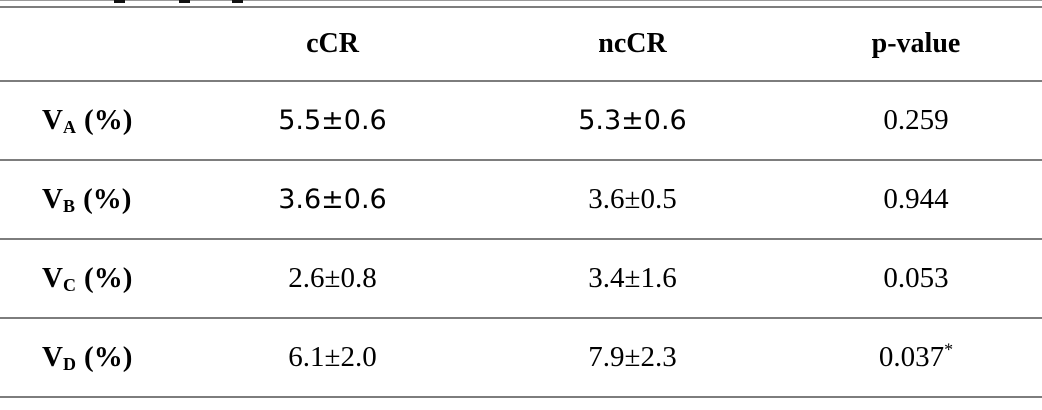  Describe the element at coordinates (332, 278) in the screenshot. I see `value-ccr: 2.6±0.8` at that location.